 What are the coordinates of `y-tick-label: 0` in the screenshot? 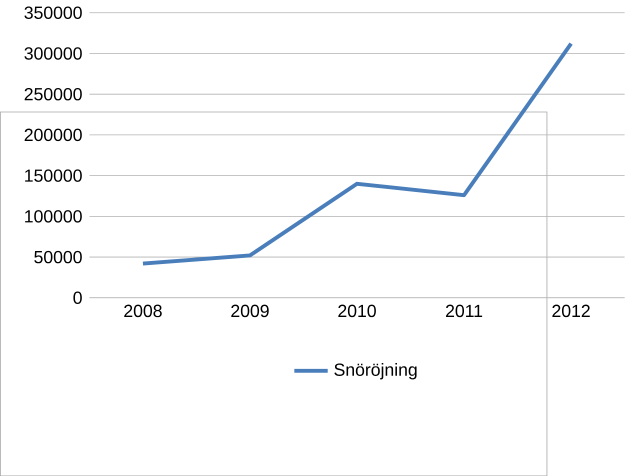 It's located at (77, 297).